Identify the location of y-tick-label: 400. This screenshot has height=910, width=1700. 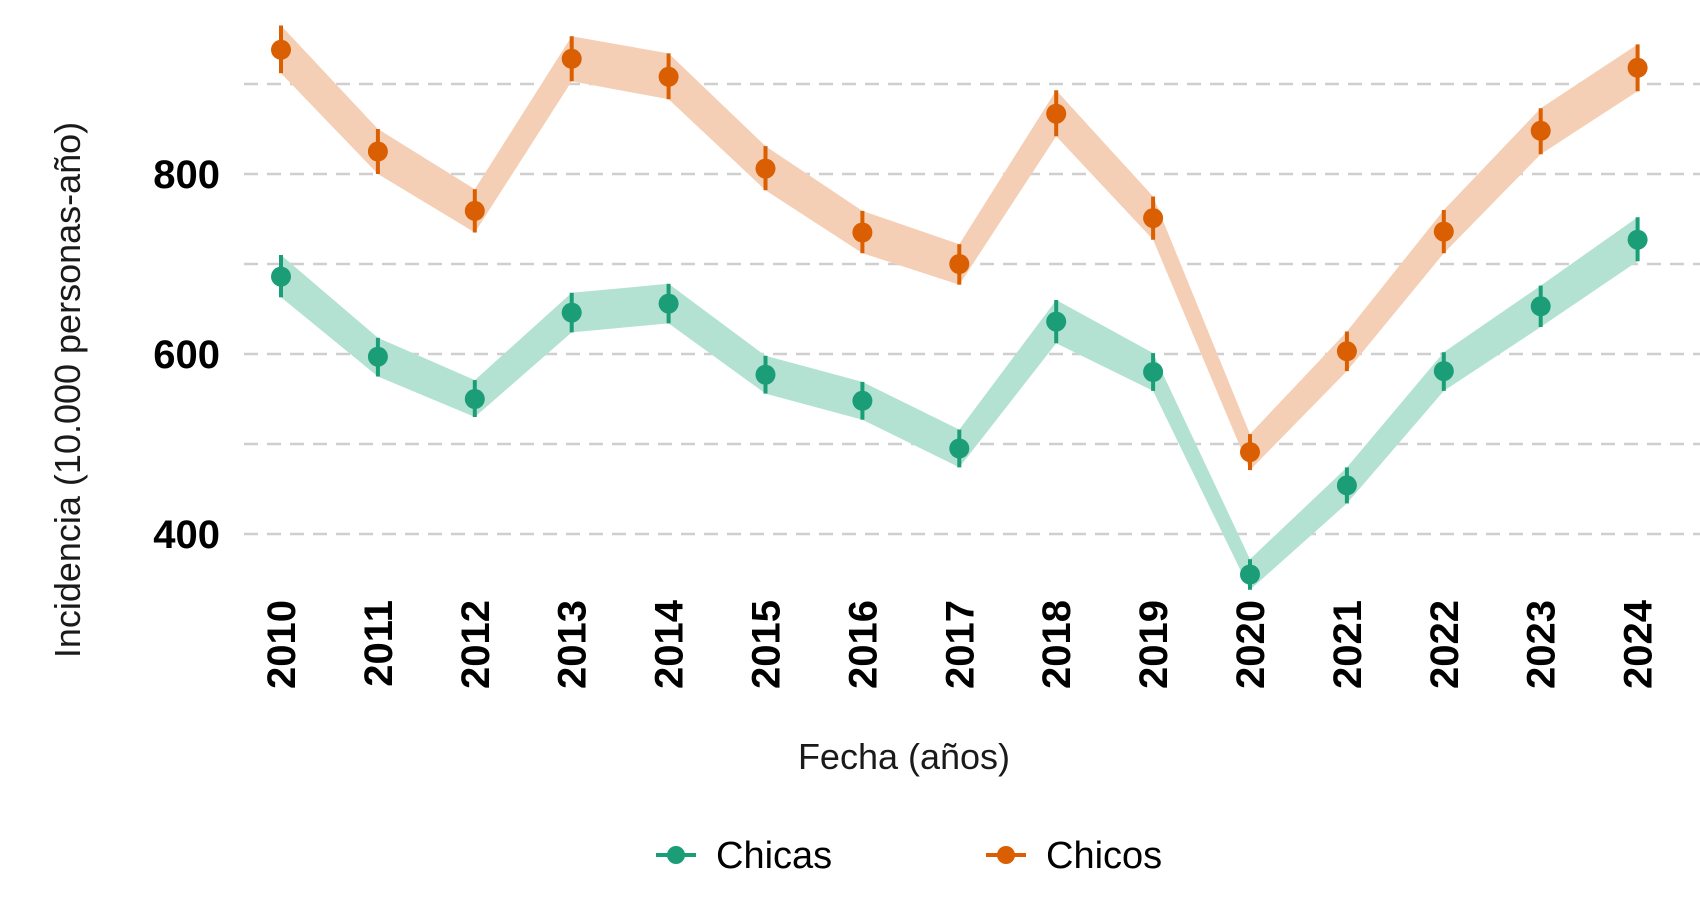
(186, 535).